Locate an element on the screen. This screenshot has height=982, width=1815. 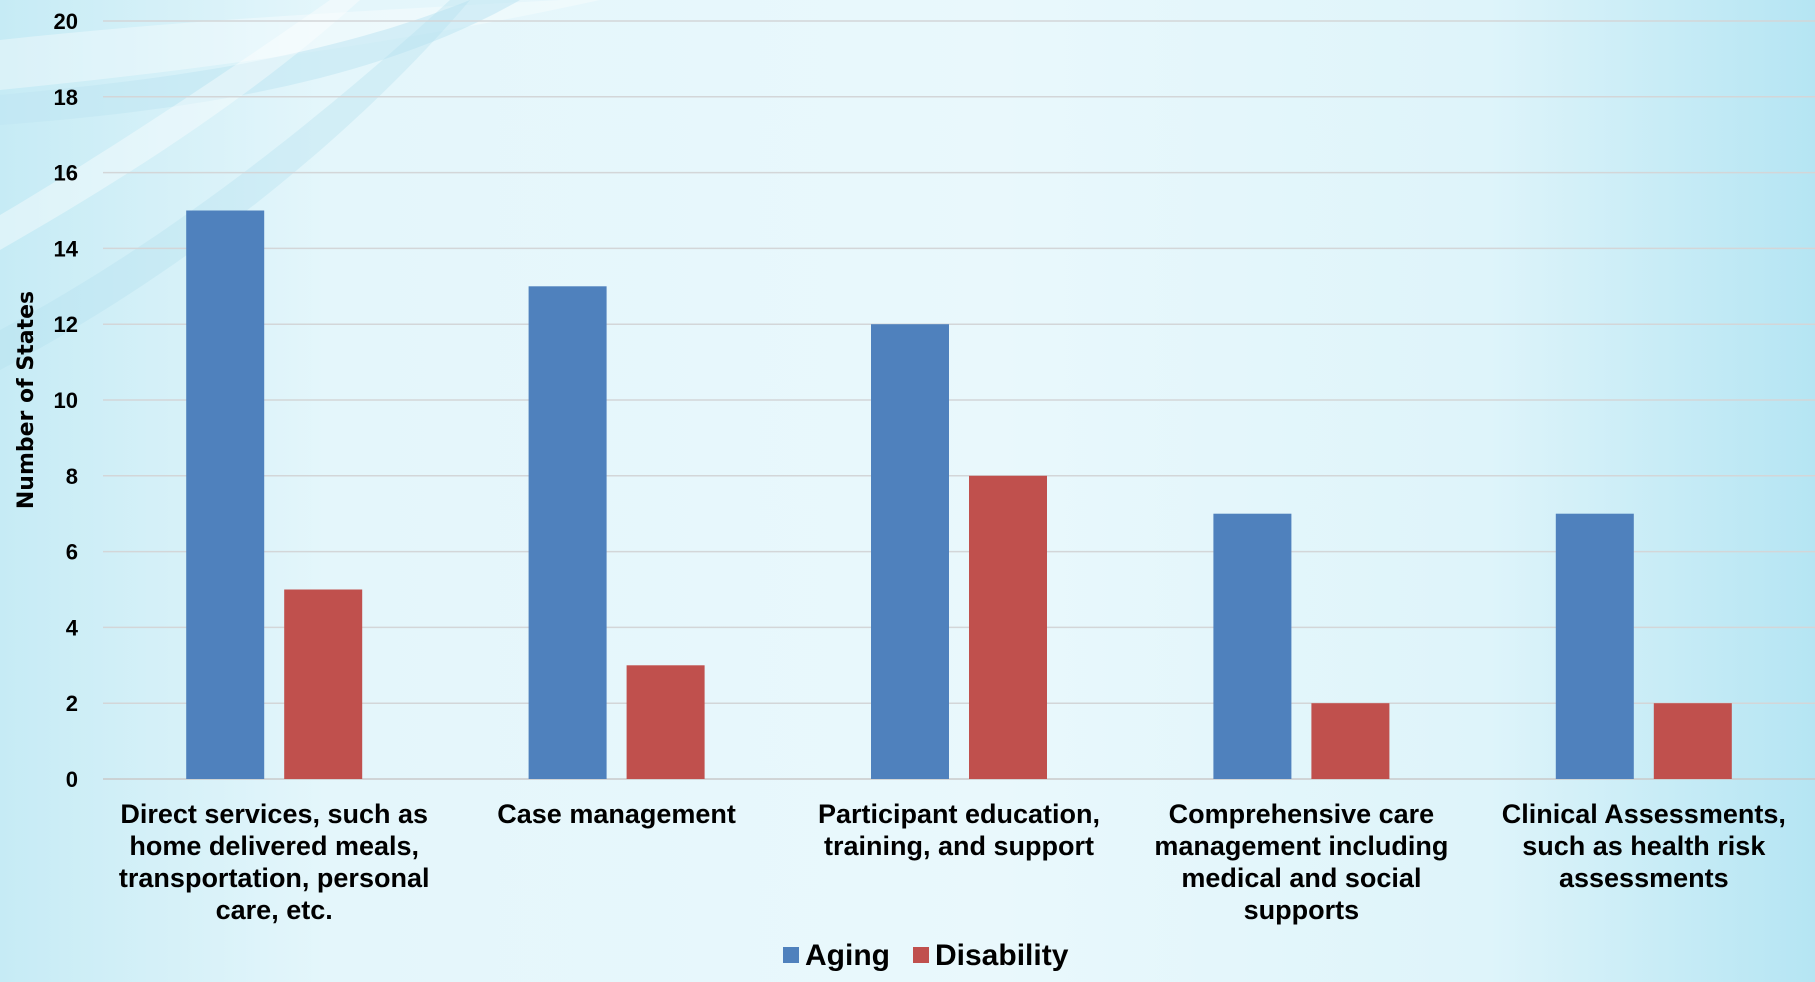
category-label-line: care, etc. is located at coordinates (274, 910).